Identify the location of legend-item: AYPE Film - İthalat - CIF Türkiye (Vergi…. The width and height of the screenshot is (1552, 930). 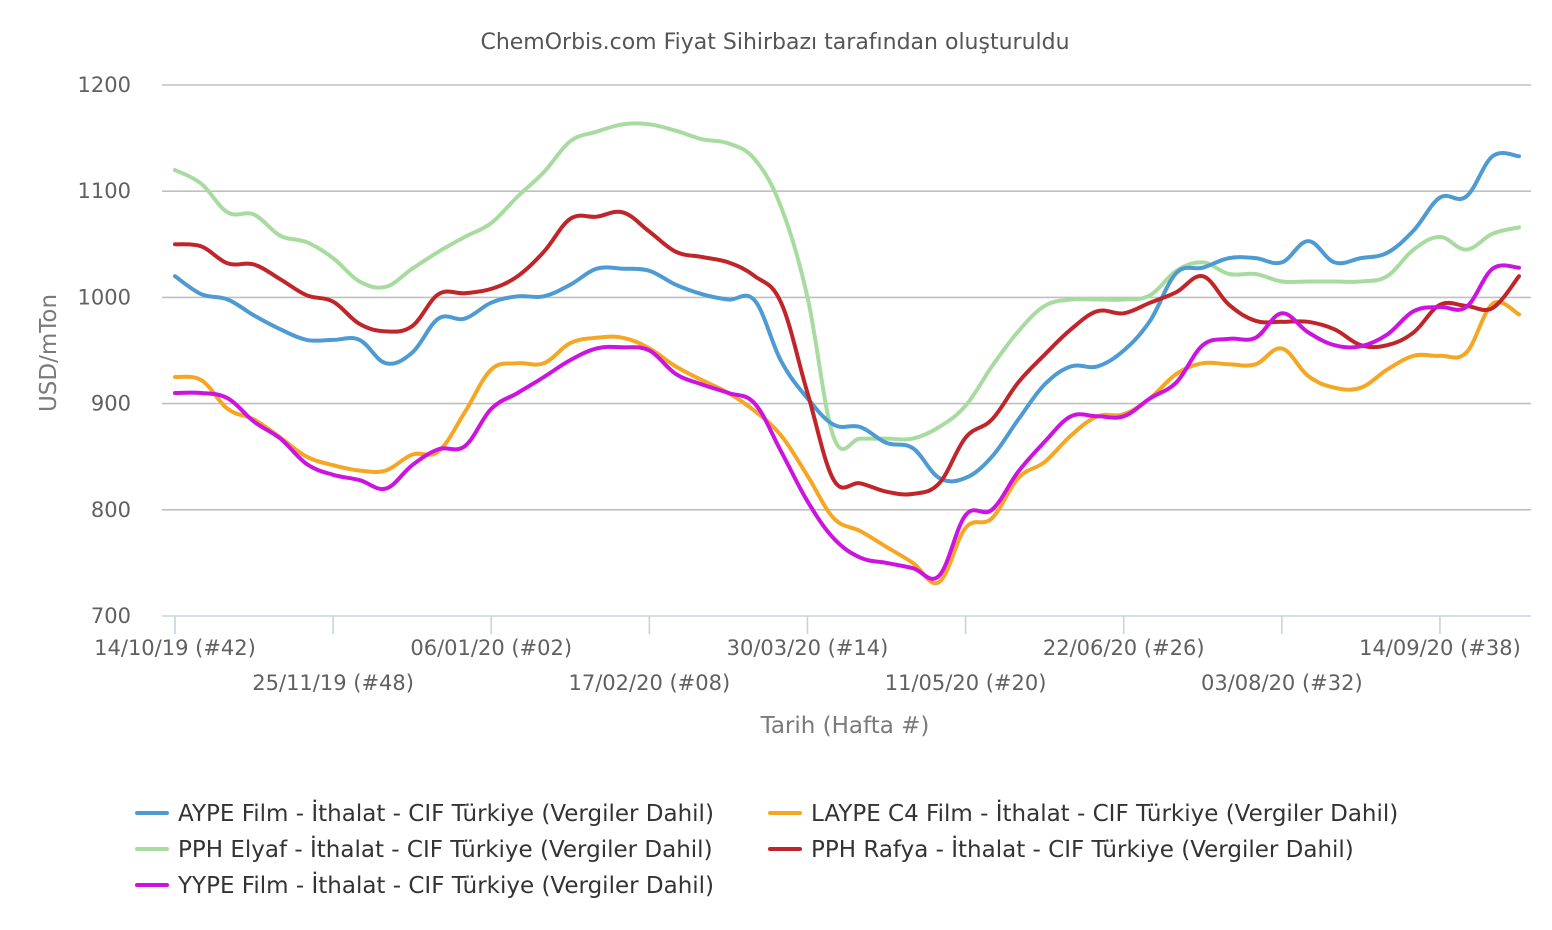
(424, 813).